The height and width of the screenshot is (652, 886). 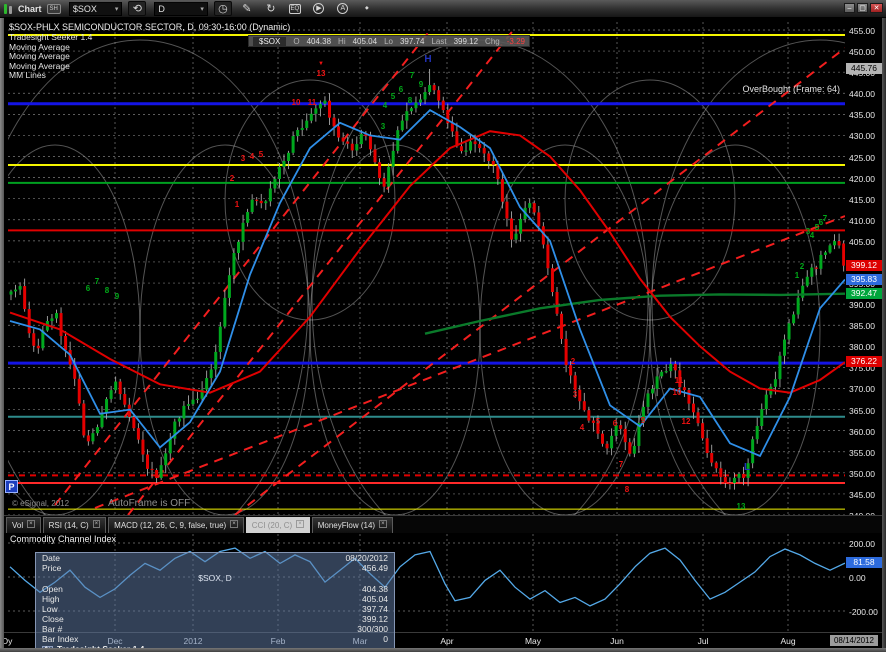 I want to click on time-axis-label: Jul, so click(x=703, y=641).